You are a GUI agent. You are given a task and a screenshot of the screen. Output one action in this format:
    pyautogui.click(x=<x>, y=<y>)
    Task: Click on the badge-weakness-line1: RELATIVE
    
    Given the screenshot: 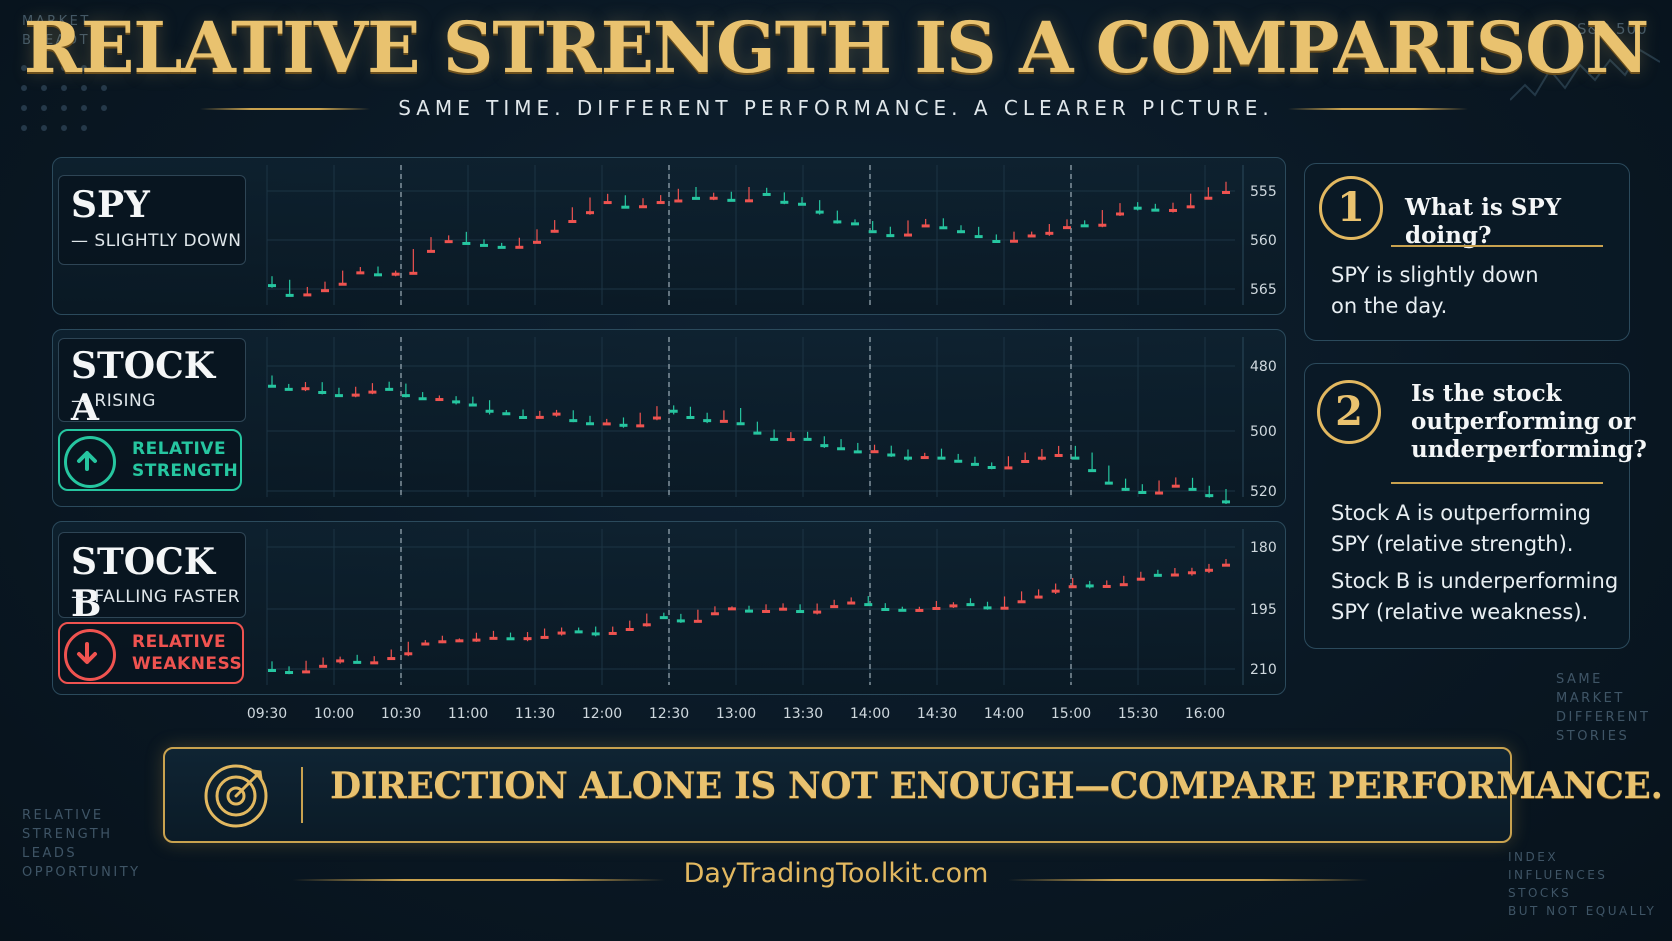 What is the action you would take?
    pyautogui.click(x=179, y=642)
    